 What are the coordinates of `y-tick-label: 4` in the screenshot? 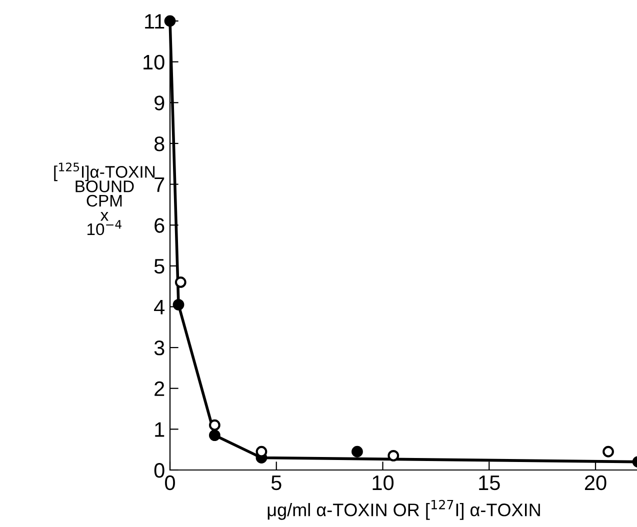 It's located at (159, 307).